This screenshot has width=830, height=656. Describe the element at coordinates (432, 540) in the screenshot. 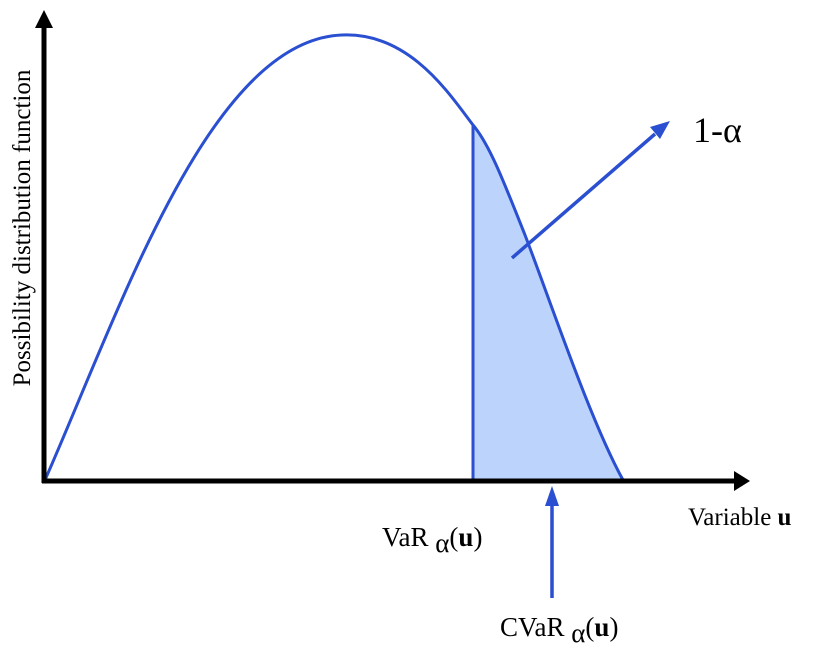

I see `var-label: VaR α(u)` at that location.